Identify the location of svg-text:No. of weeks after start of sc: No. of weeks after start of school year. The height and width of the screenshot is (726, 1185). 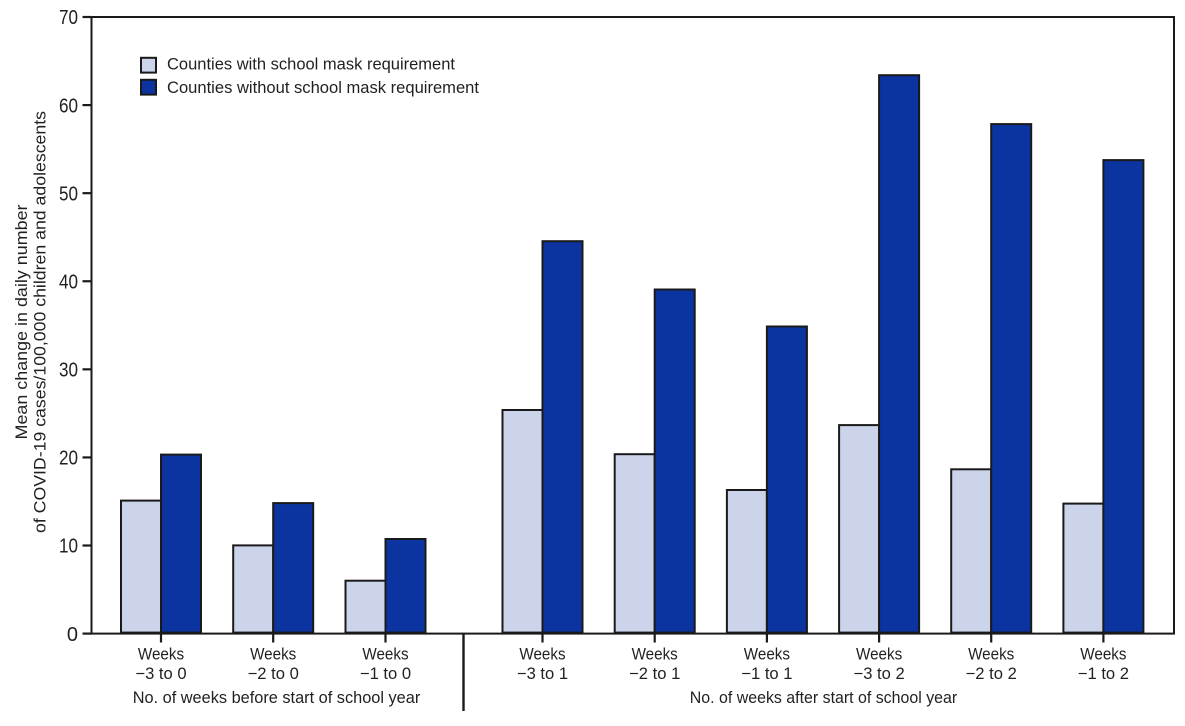
(824, 698).